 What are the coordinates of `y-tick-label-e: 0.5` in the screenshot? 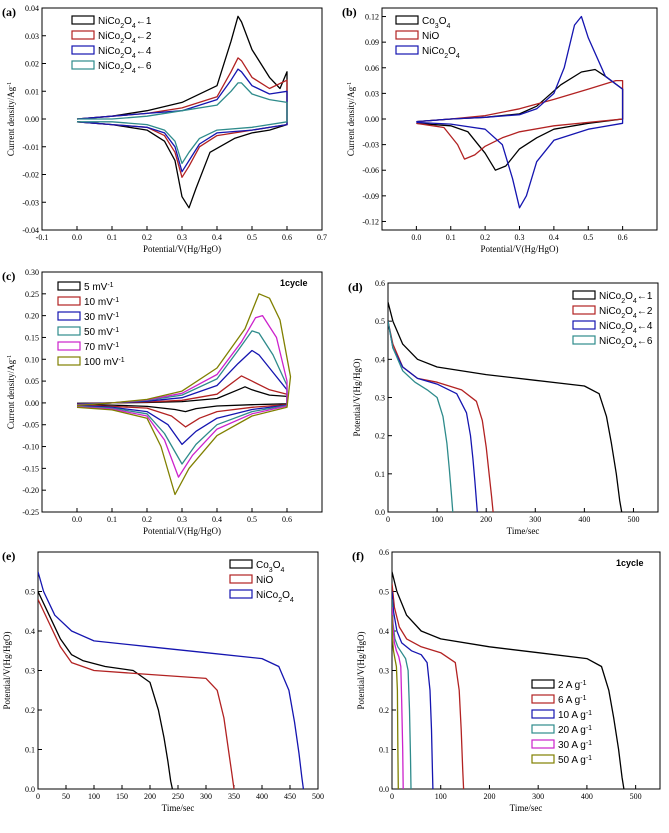 It's located at (30, 592).